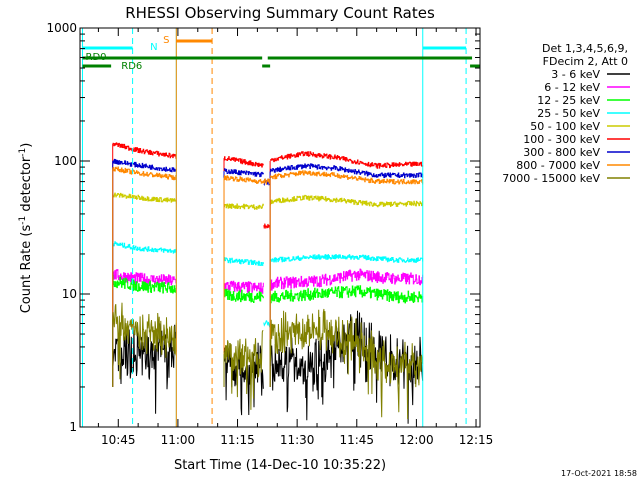  Describe the element at coordinates (561, 152) in the screenshot. I see `legend-entry-label: 300 - 800 keV` at that location.